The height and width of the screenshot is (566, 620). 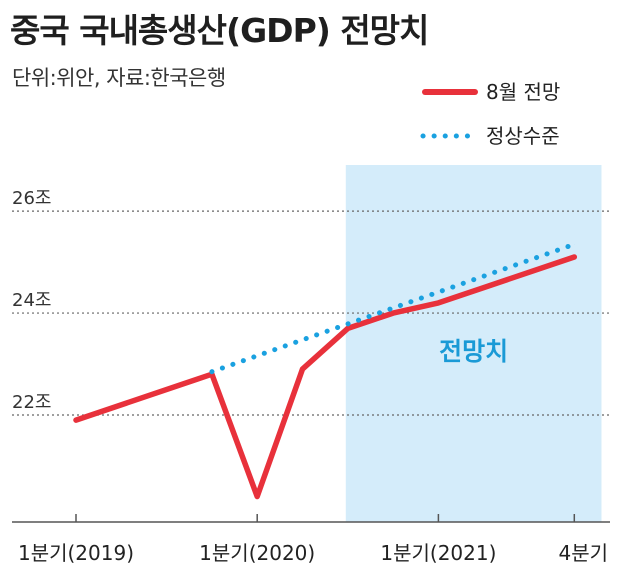 I want to click on x-tick-label-3: 4분기, so click(x=583, y=553).